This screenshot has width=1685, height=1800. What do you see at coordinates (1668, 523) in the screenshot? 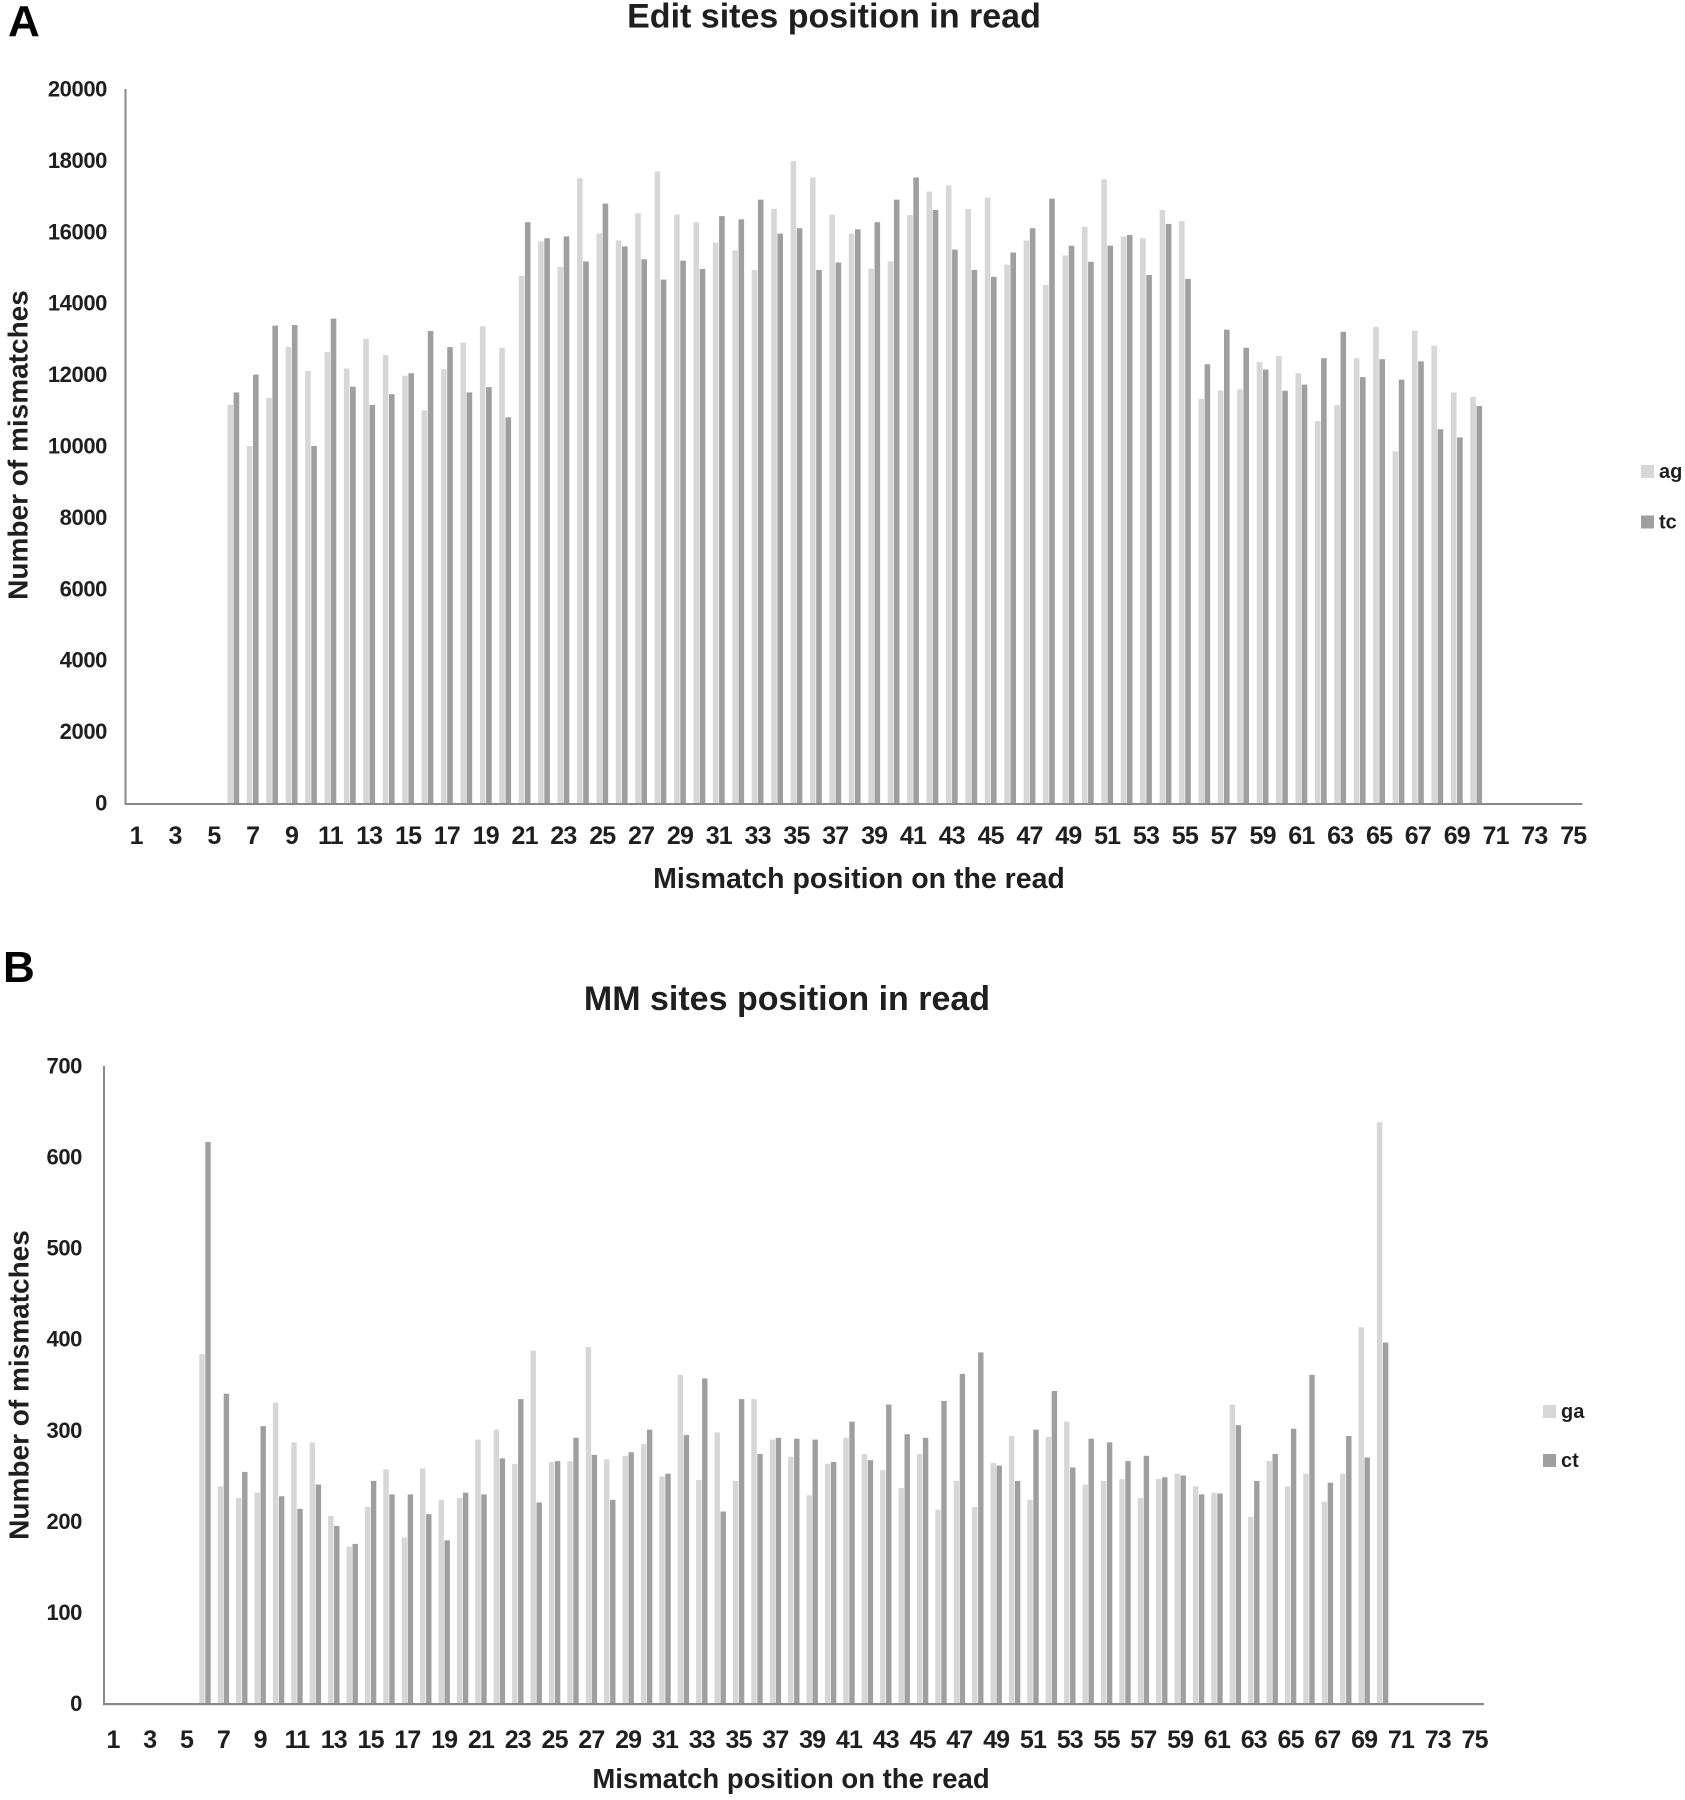
I see `svg-text: tc` at bounding box center [1668, 523].